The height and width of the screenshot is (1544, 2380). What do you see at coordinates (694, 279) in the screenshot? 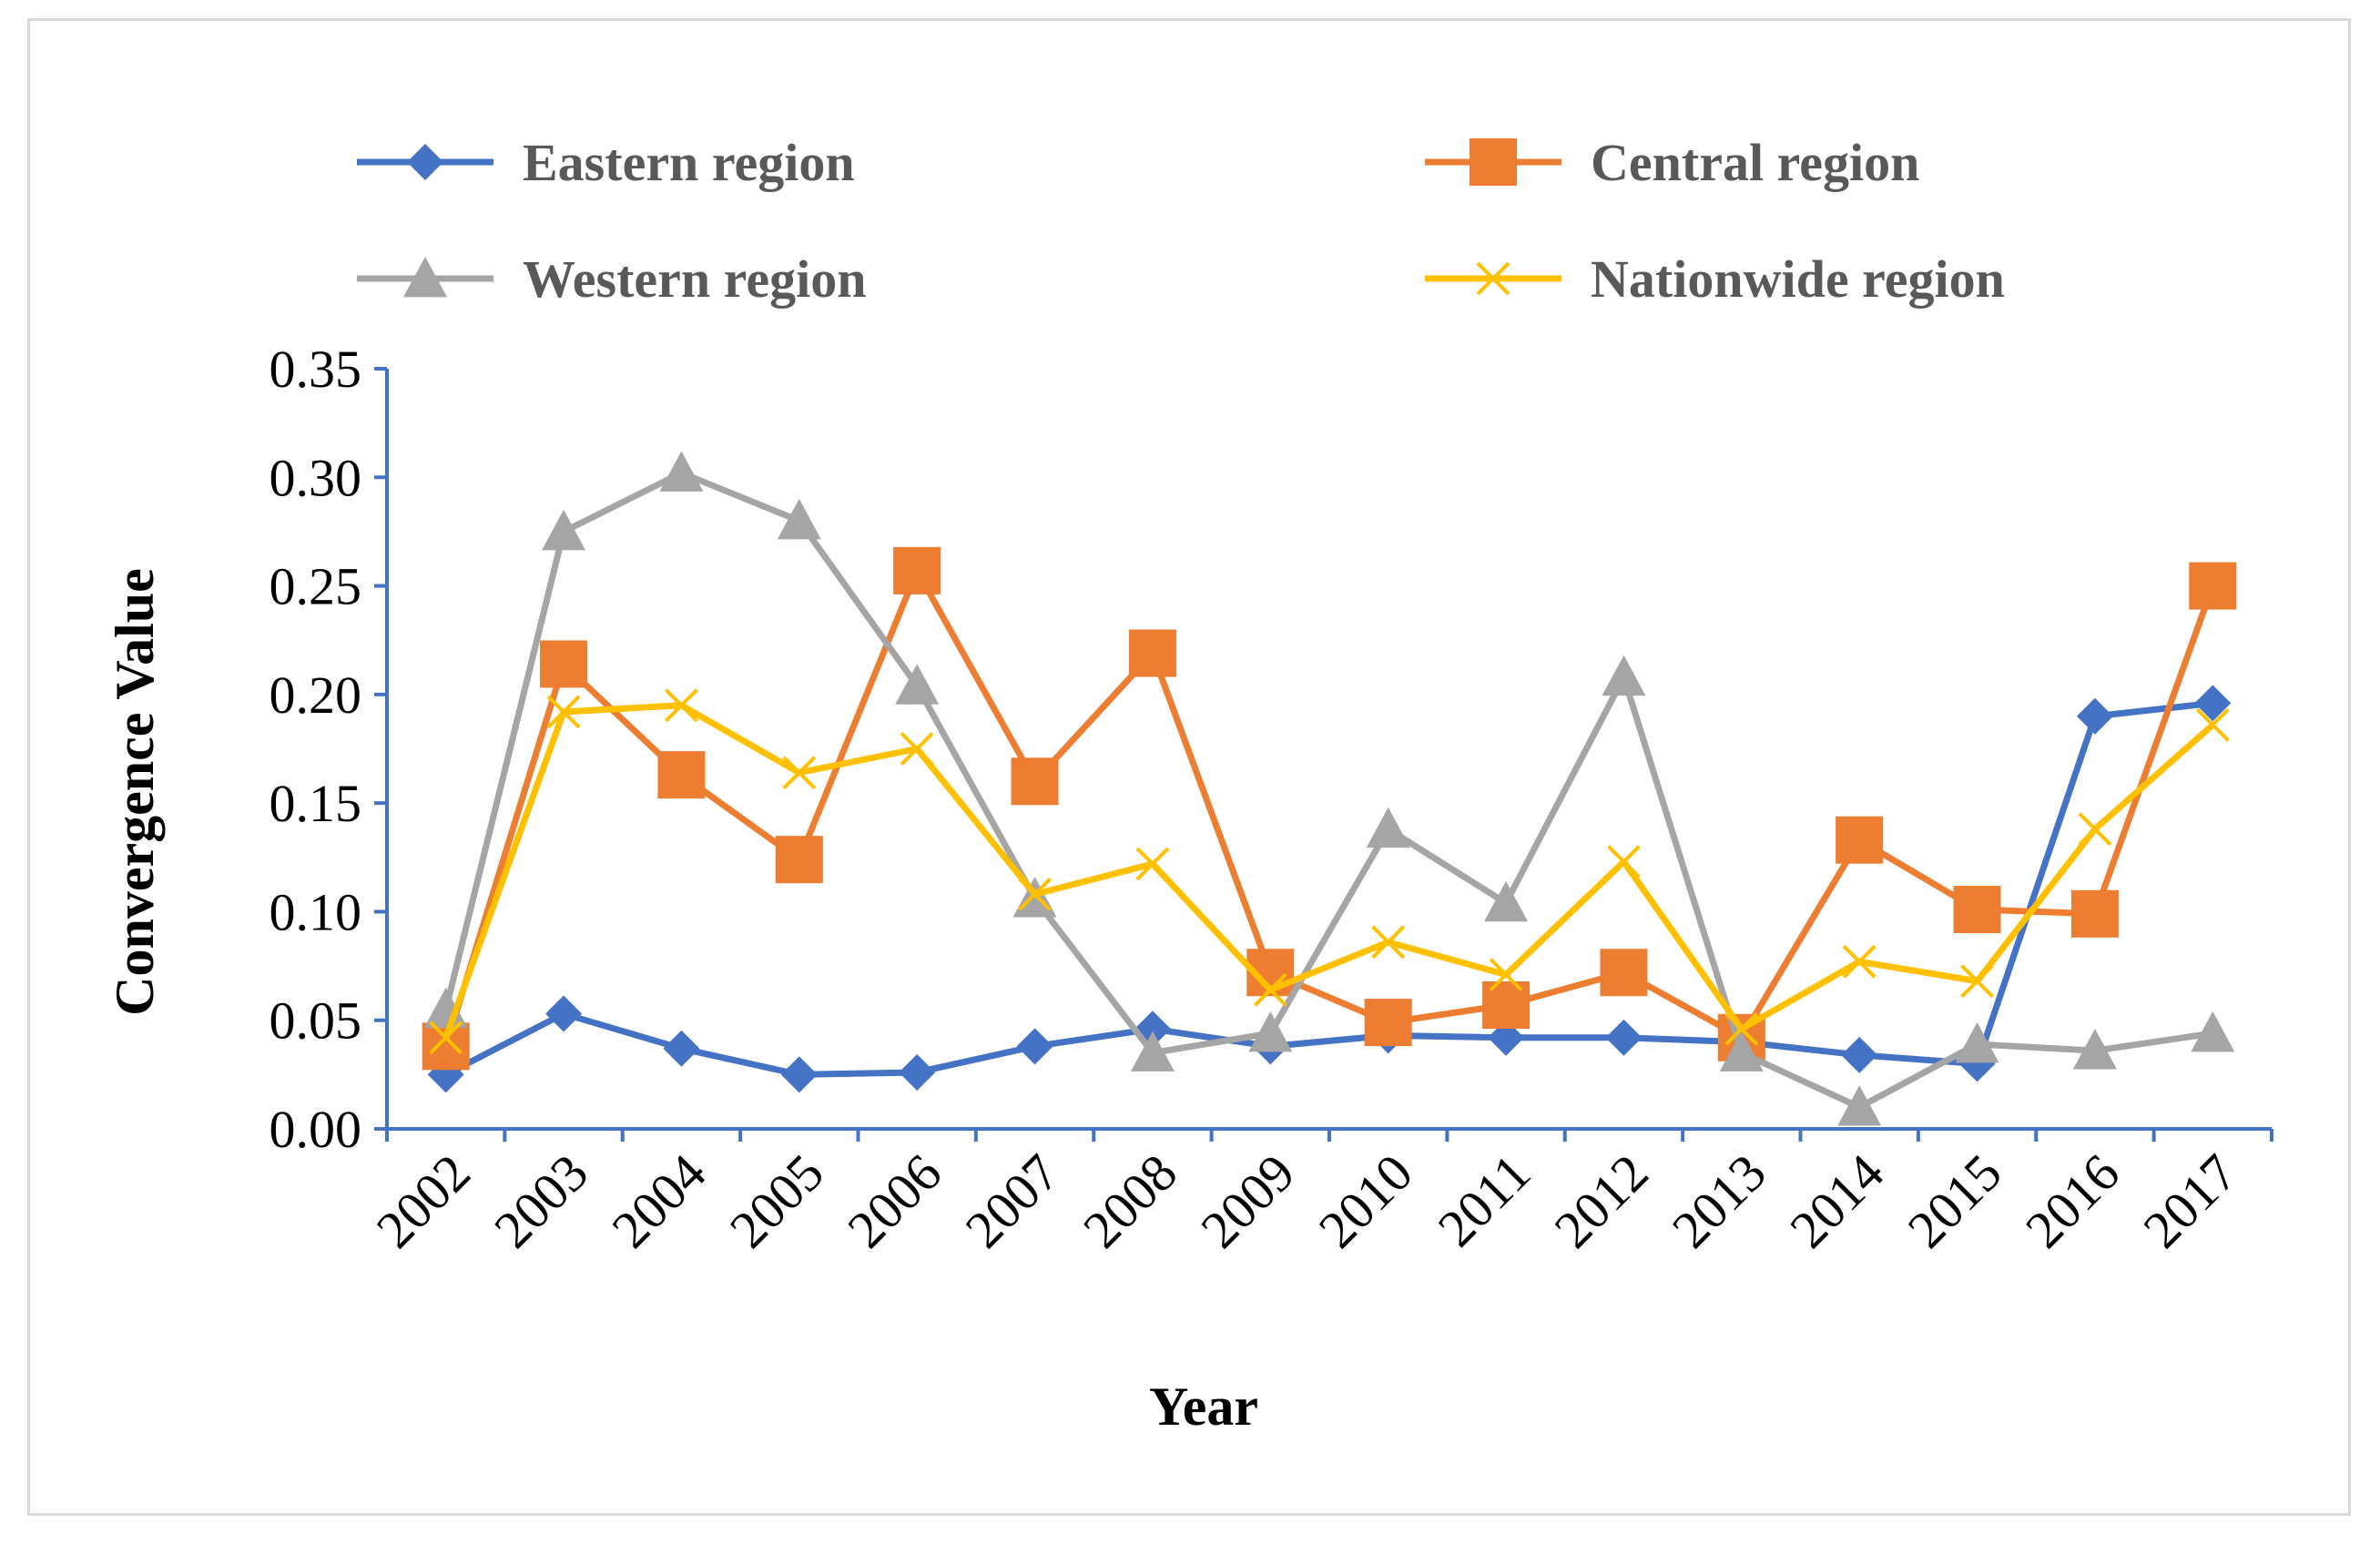
I see `legend-label: Western region` at bounding box center [694, 279].